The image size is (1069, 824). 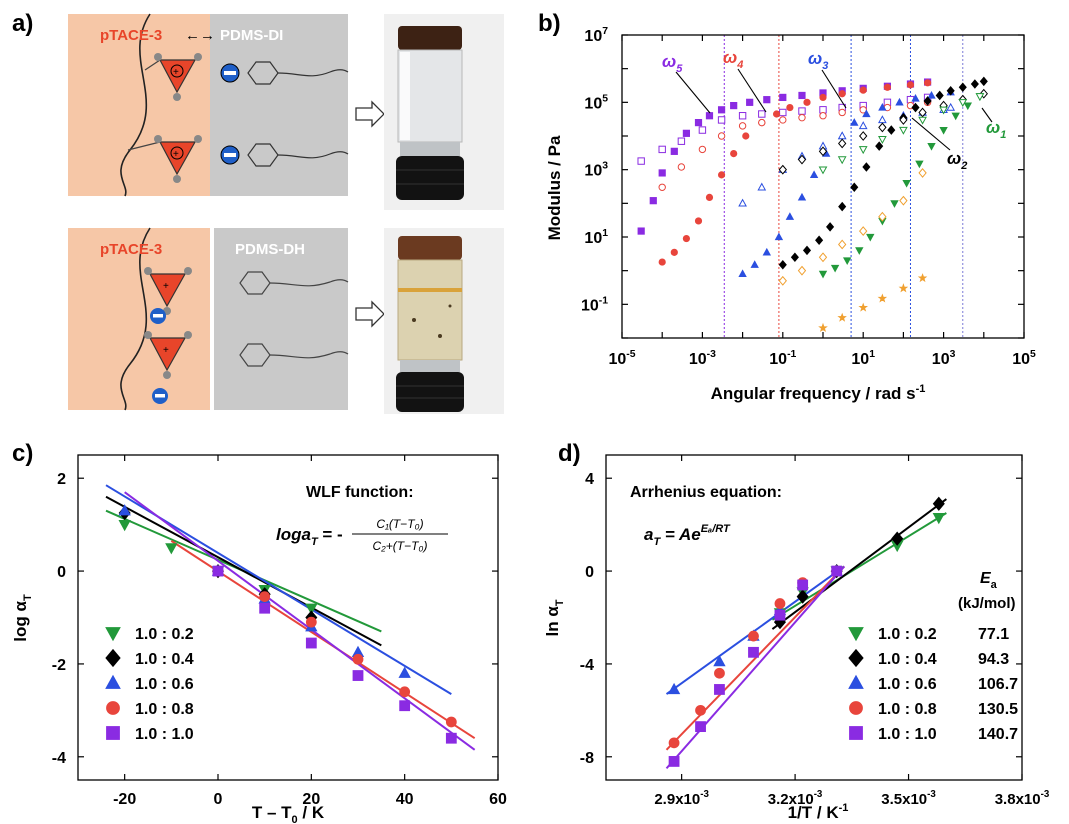 What do you see at coordinates (309, 536) in the screenshot?
I see `svg-text: logaT = -` at bounding box center [309, 536].